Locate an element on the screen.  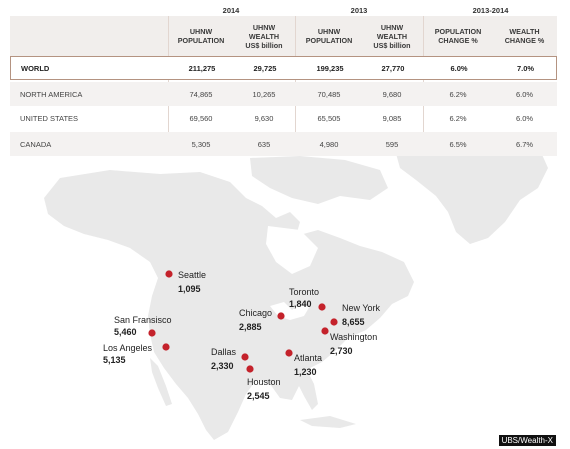
table-cell: 9,680 is located at coordinates (392, 94).